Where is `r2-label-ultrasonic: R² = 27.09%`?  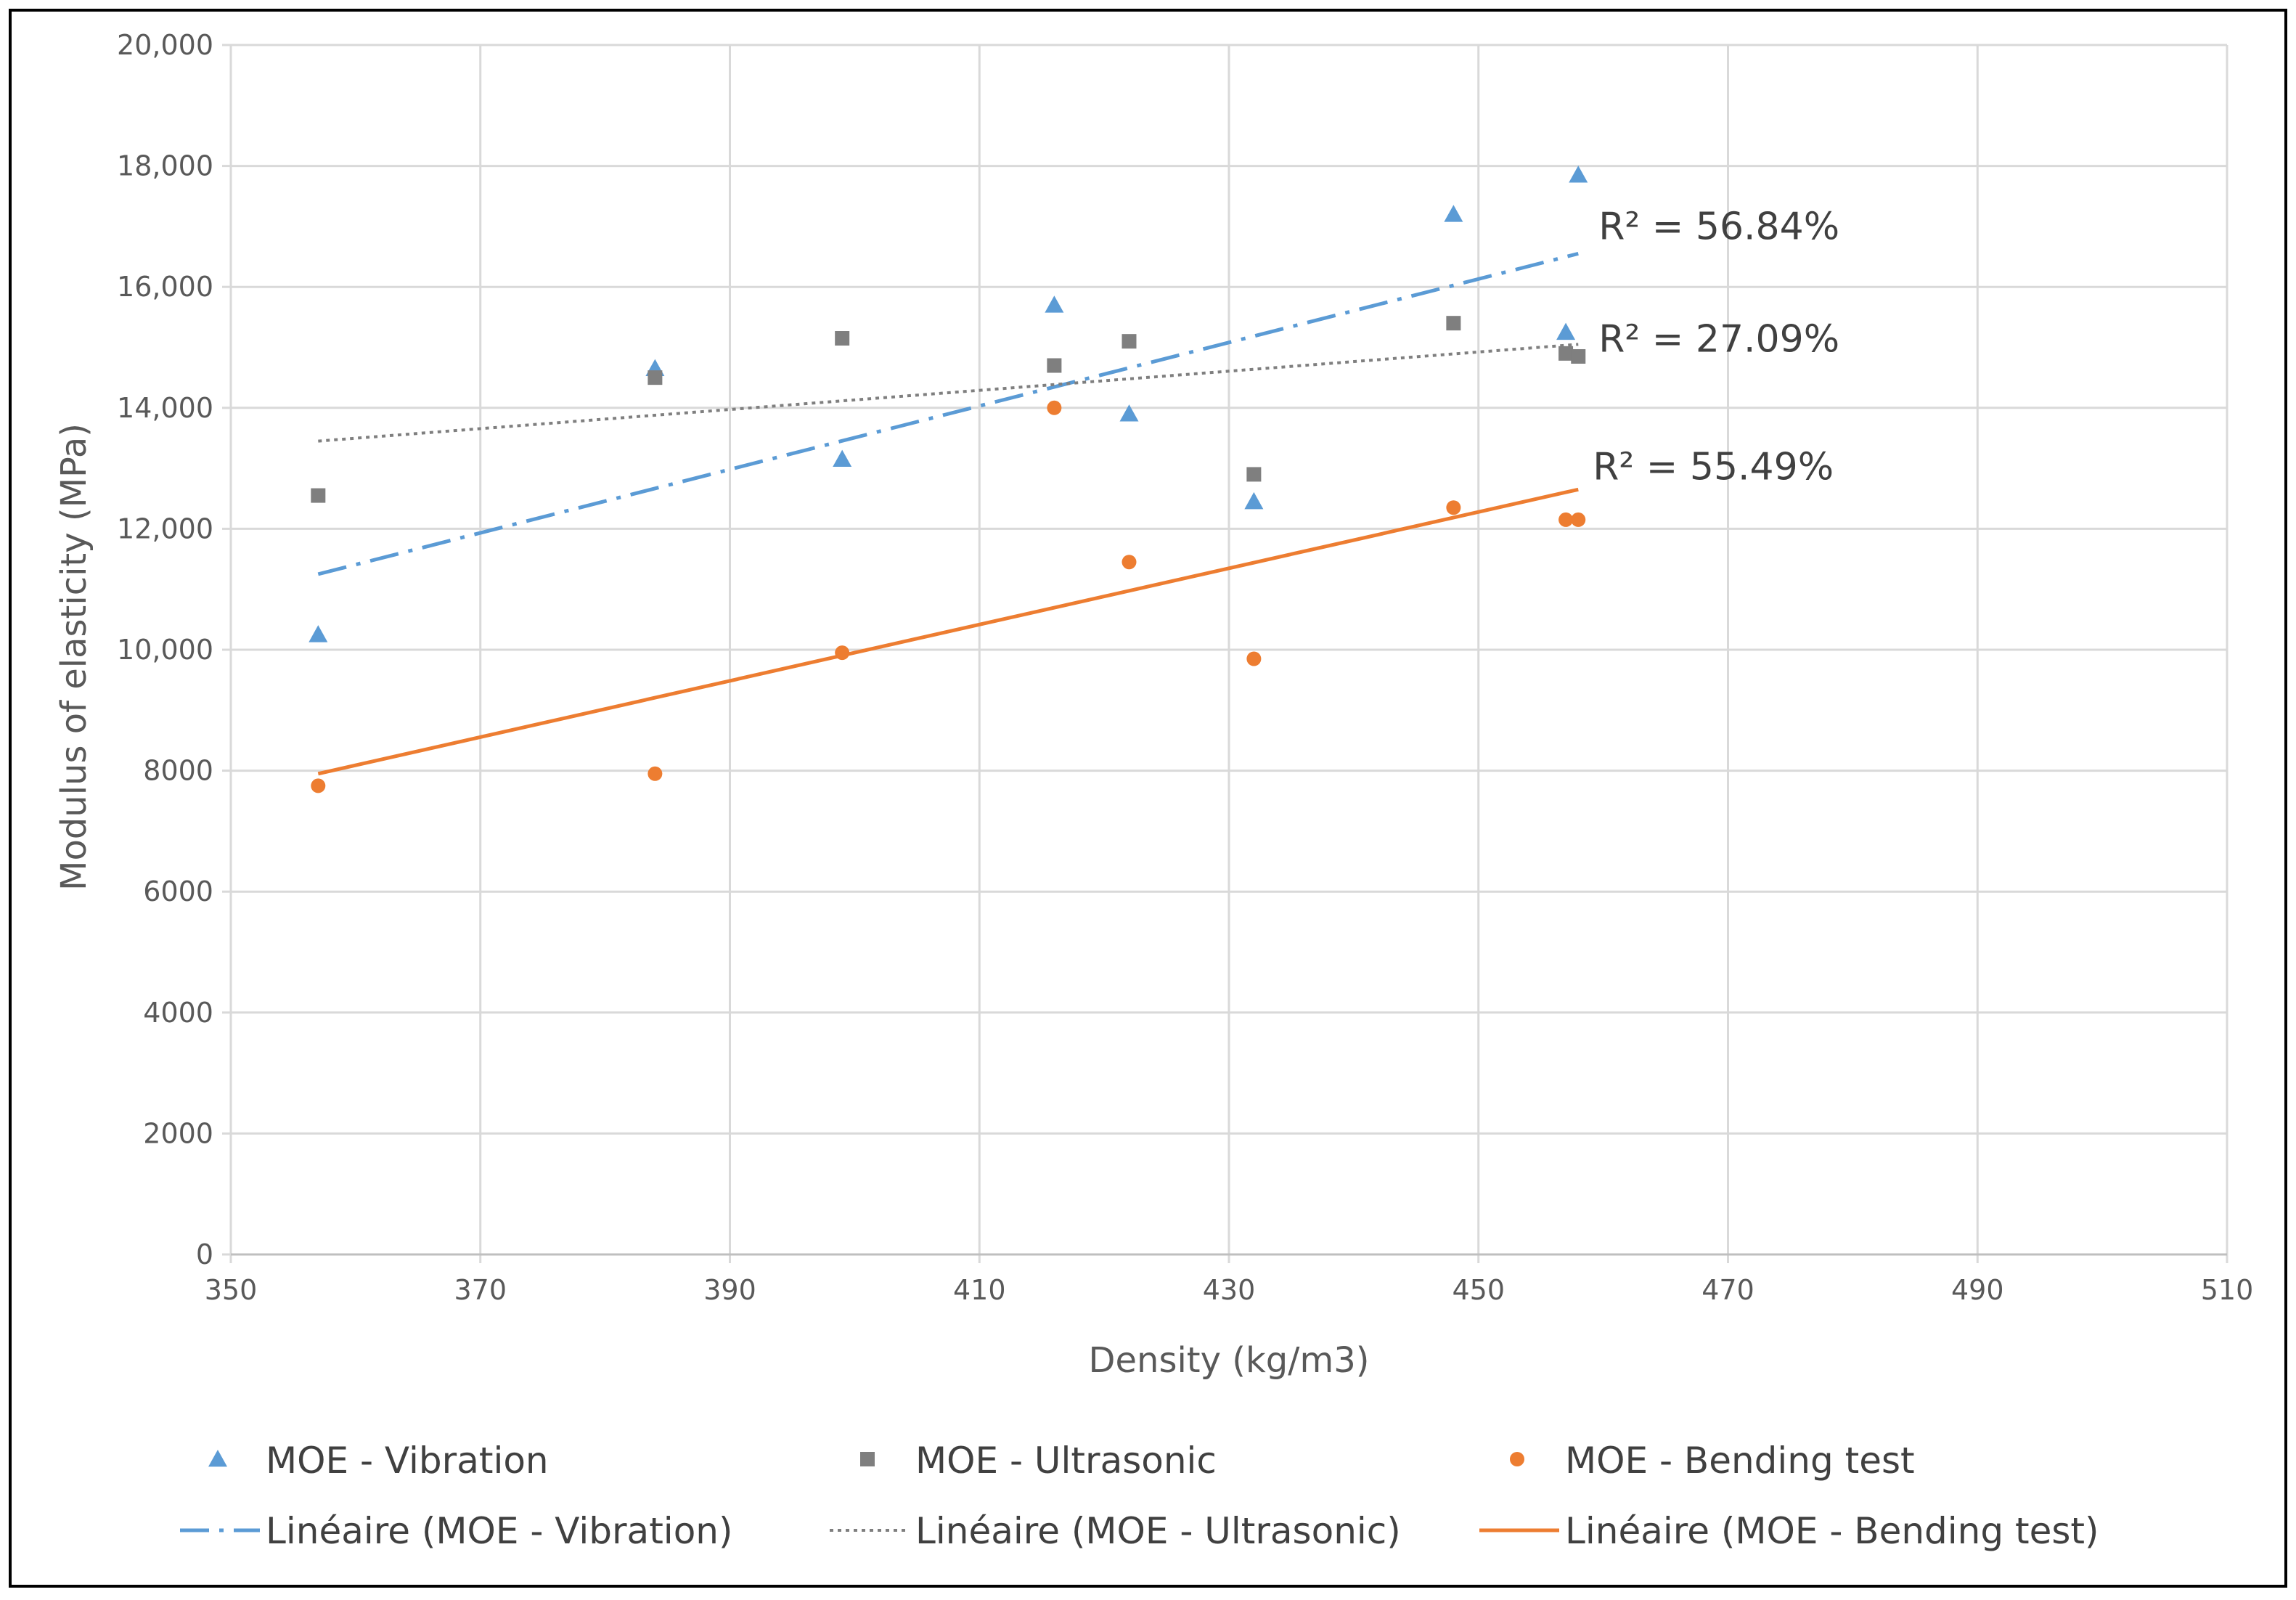
r2-label-ultrasonic: R² = 27.09% is located at coordinates (1718, 339).